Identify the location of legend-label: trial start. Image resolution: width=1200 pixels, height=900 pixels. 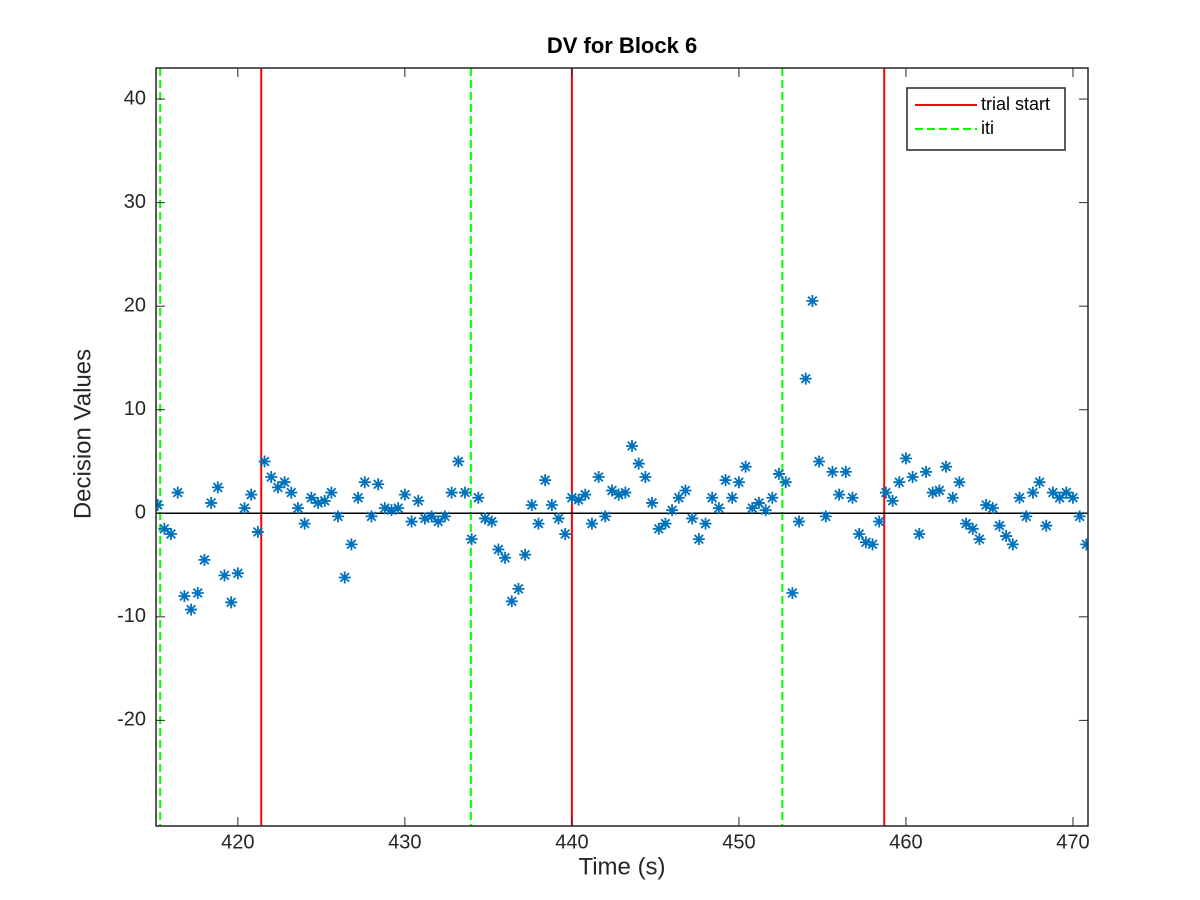
(1015, 104).